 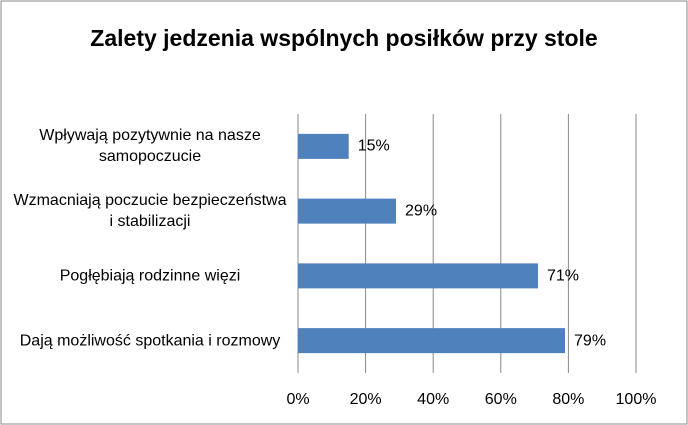 What do you see at coordinates (433, 399) in the screenshot?
I see `x-tick-label: 40%` at bounding box center [433, 399].